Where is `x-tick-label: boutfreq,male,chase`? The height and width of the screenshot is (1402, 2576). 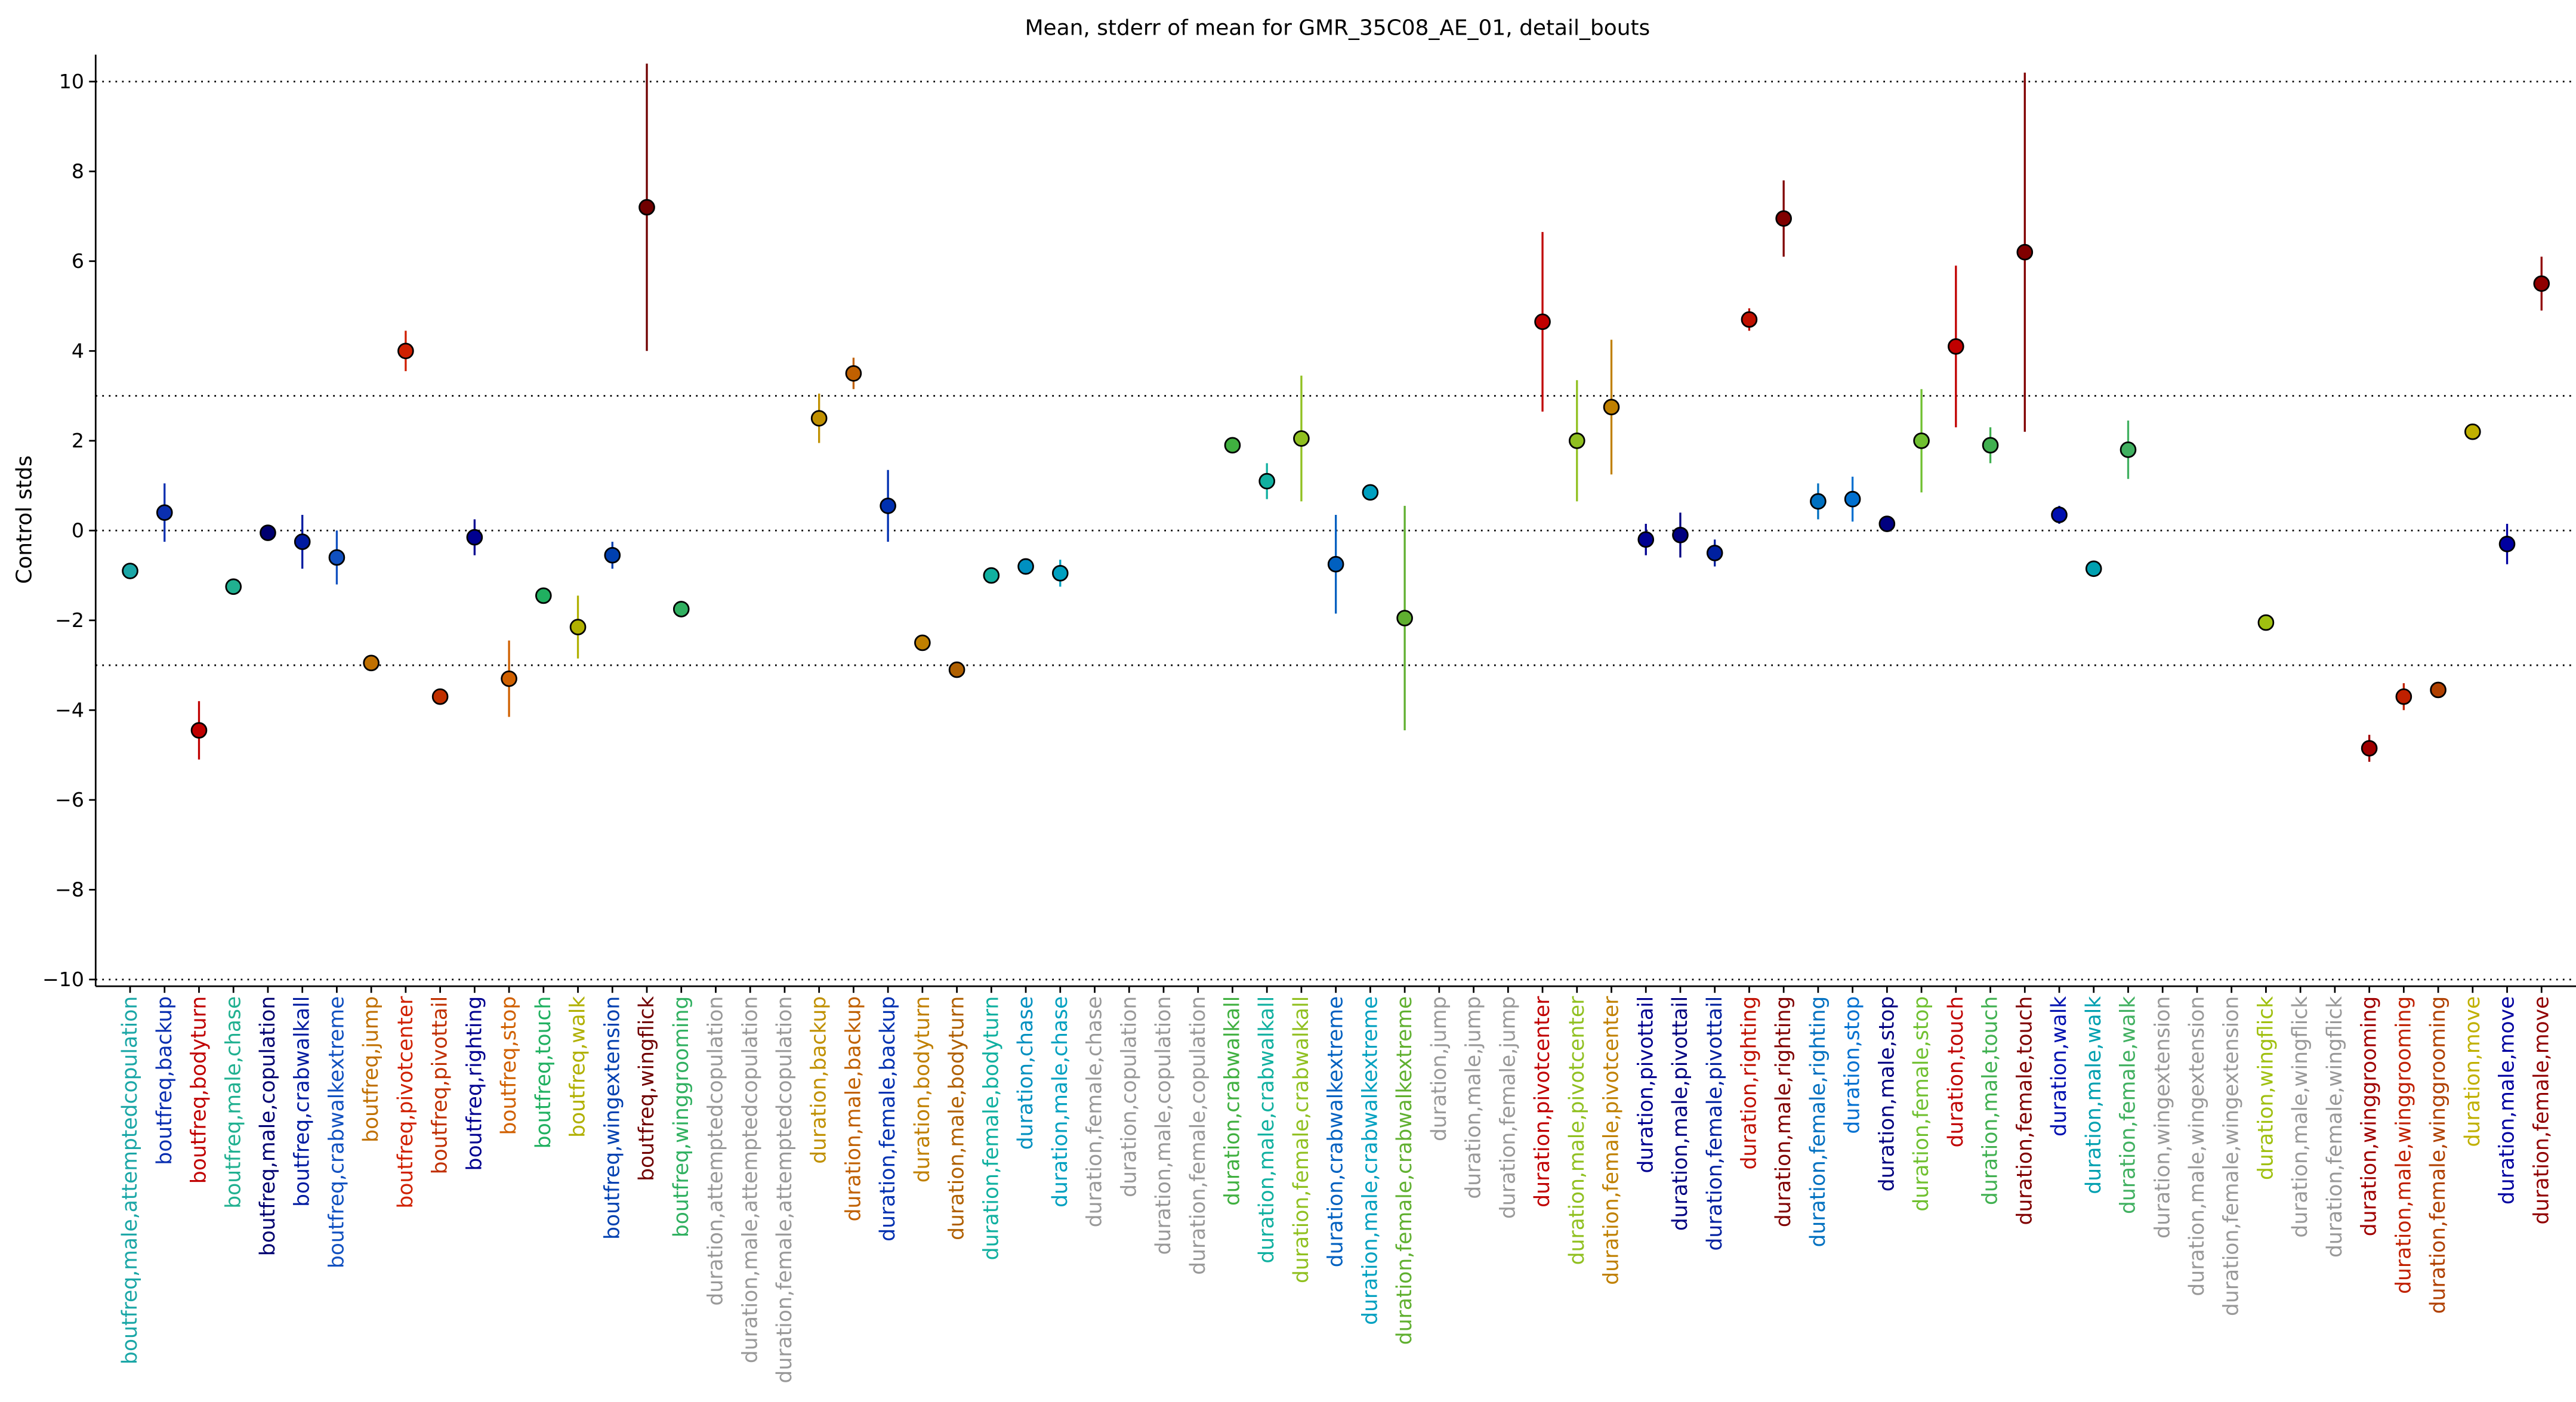 x-tick-label: boutfreq,male,chase is located at coordinates (233, 1102).